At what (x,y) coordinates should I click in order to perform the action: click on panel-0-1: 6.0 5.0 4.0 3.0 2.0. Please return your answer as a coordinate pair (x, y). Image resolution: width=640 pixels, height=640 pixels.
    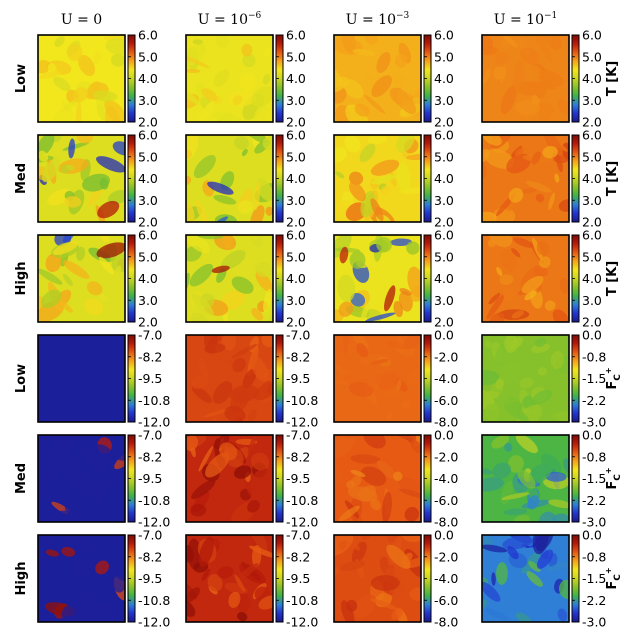
    Looking at the image, I should click on (245, 79).